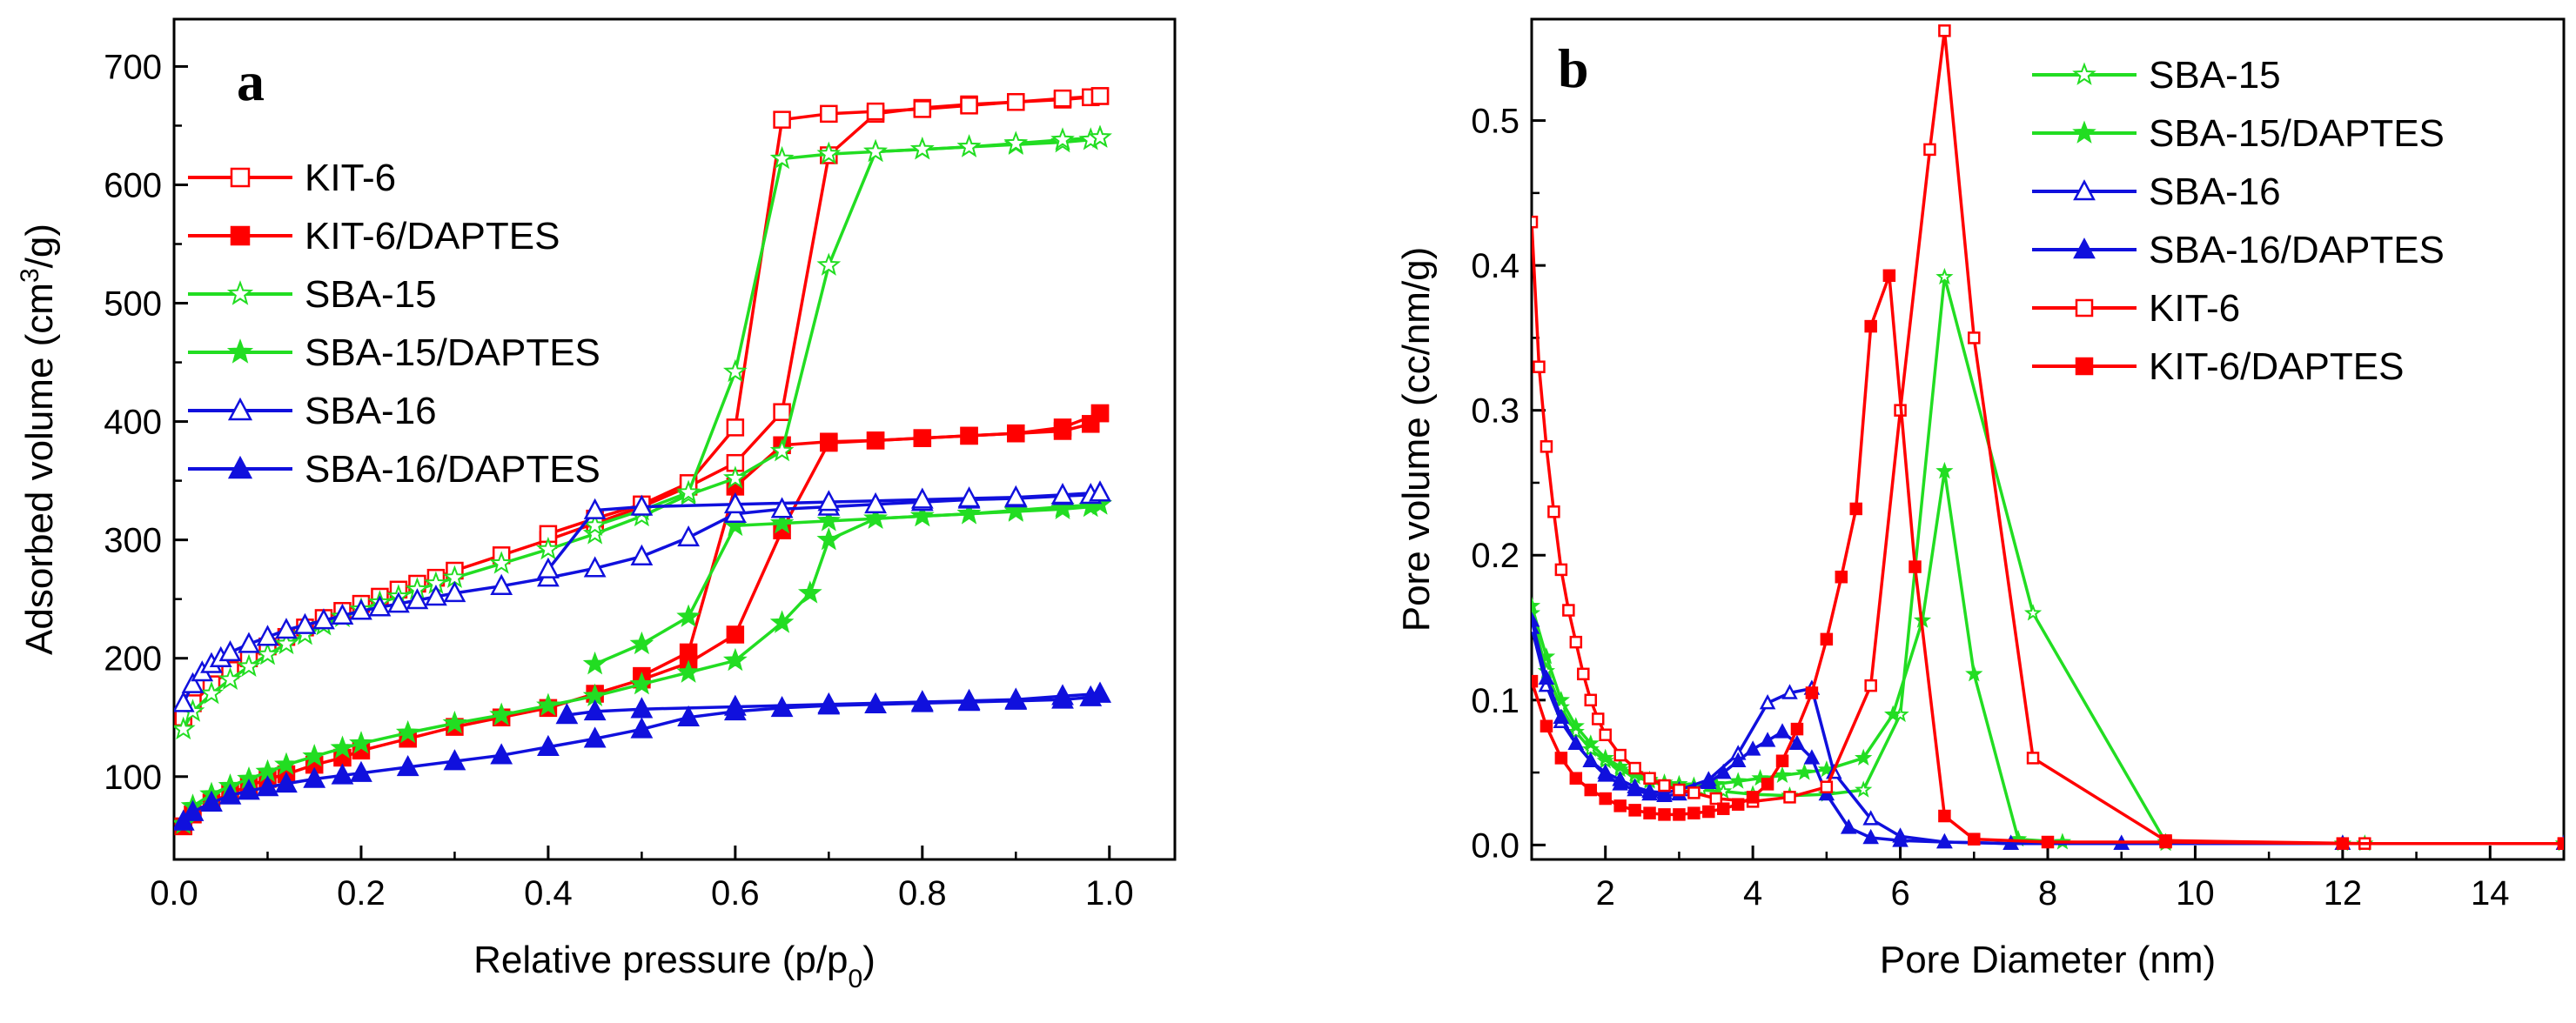  I want to click on panel-a-y-tick-label: 300, so click(133, 541).